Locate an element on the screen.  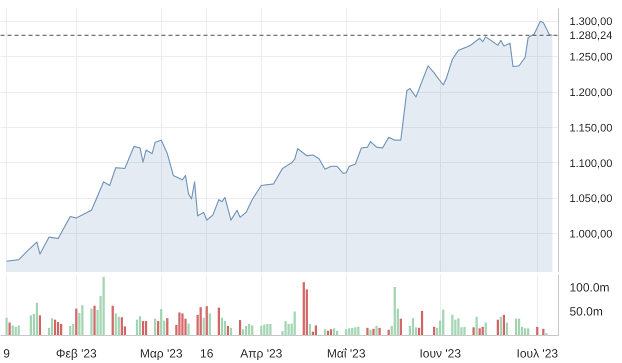
y-tick-label: 1.250,00 is located at coordinates (591, 58).